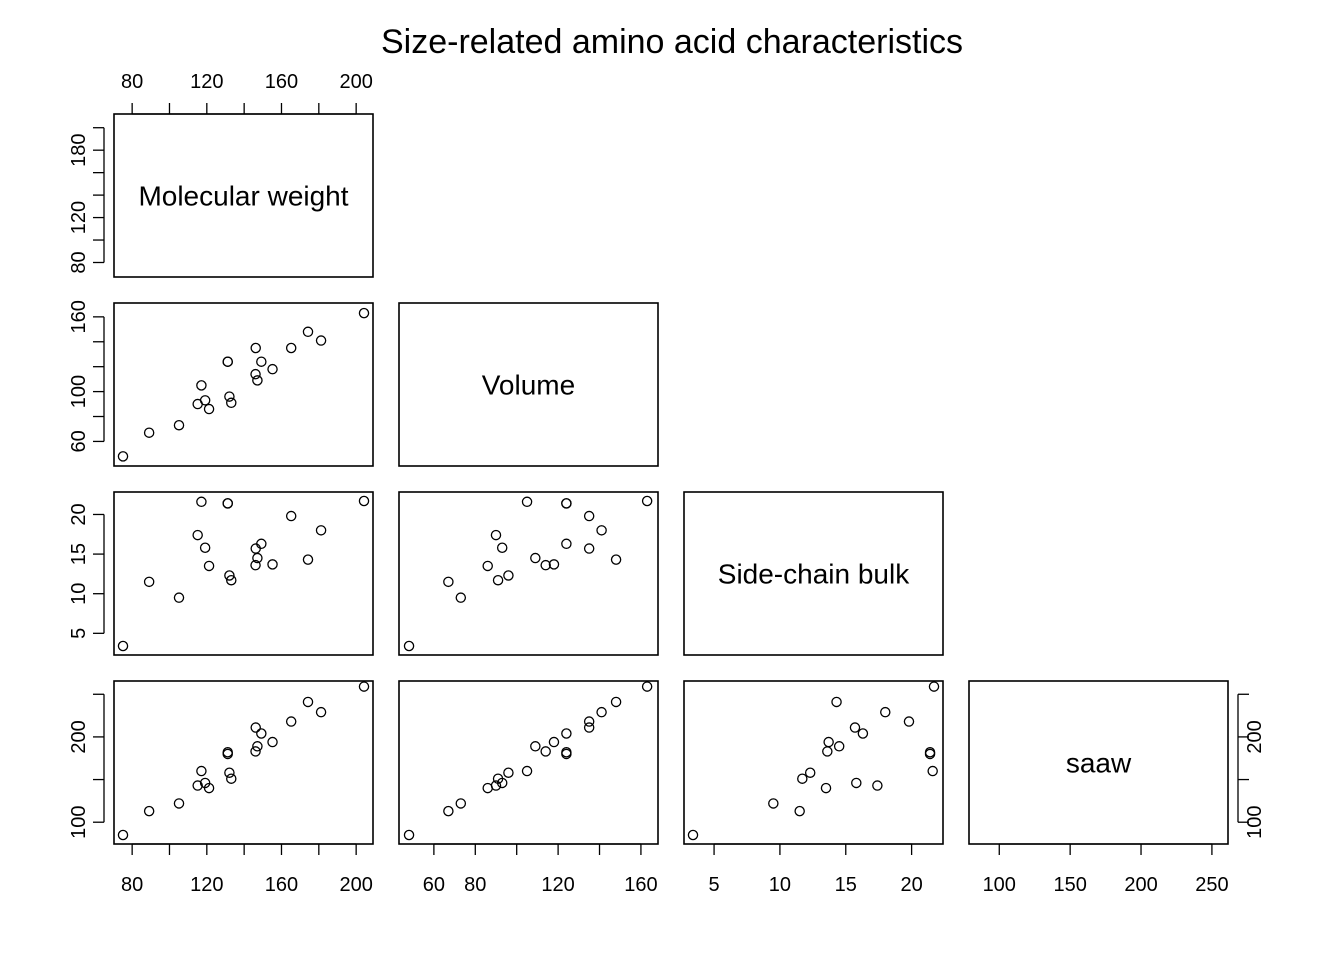 The width and height of the screenshot is (1344, 960). What do you see at coordinates (79, 262) in the screenshot?
I see `y-tick-label-molecular-weight: 80` at bounding box center [79, 262].